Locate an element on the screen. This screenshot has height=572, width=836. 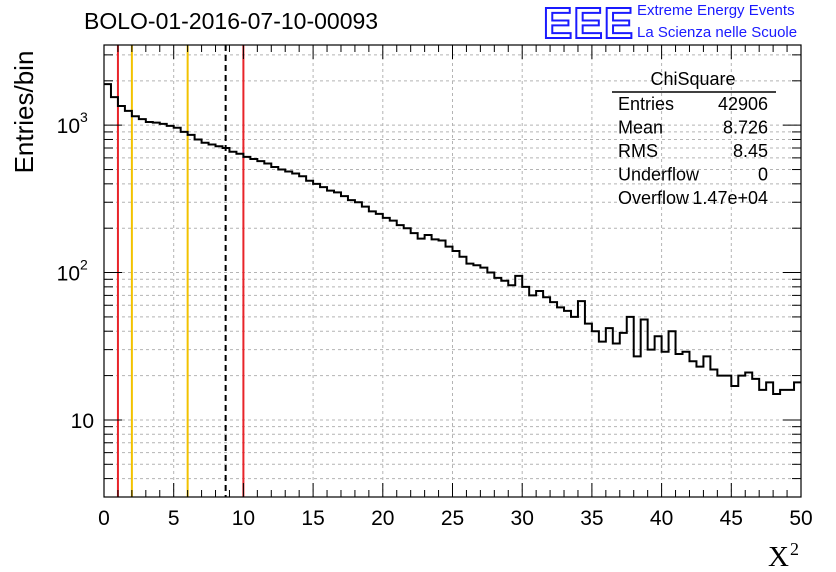
stats-title: ChiSquare is located at coordinates (692, 79).